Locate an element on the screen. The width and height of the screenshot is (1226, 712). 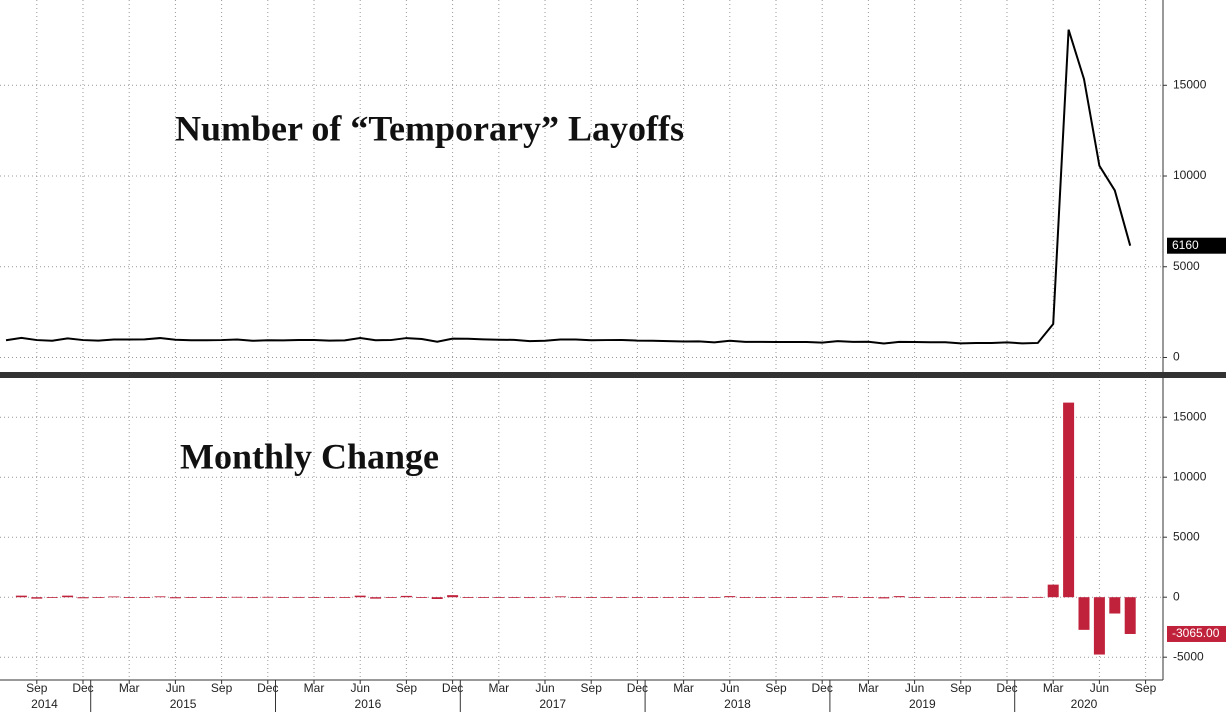
last-value-label: 6160 is located at coordinates (1185, 245).